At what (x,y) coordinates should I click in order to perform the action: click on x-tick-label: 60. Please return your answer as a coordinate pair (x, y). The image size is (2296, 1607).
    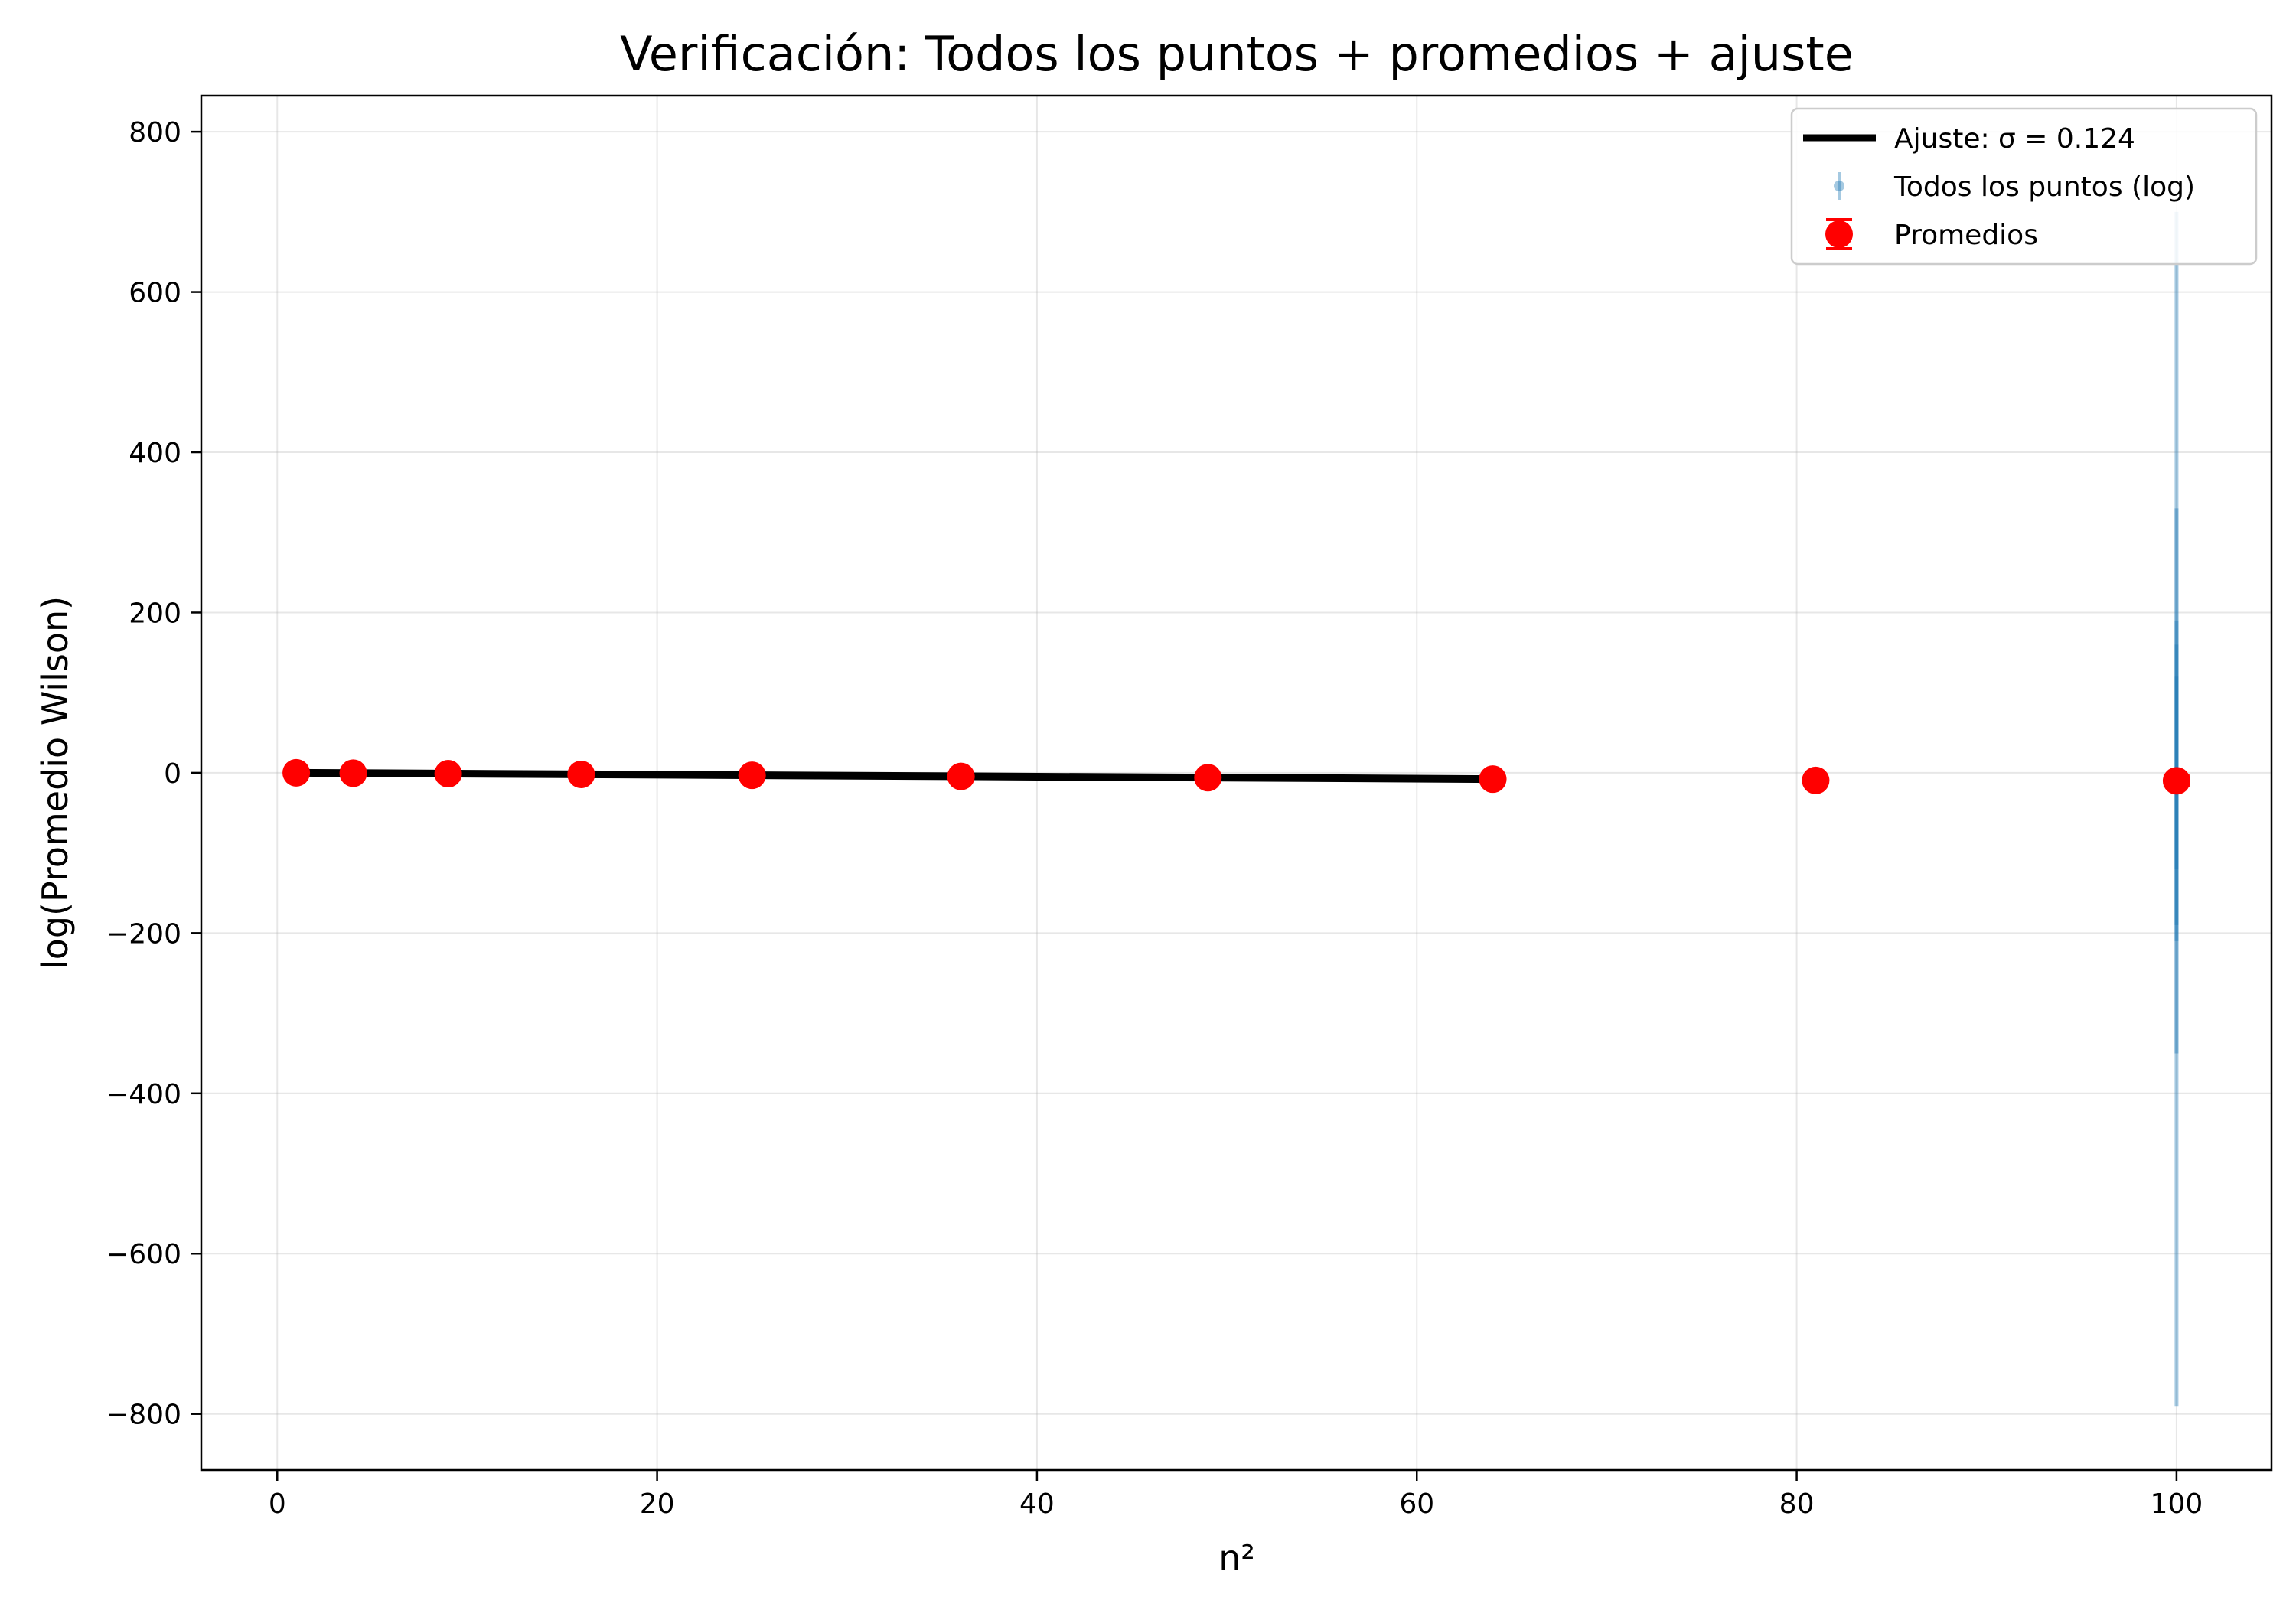
    Looking at the image, I should click on (1416, 1504).